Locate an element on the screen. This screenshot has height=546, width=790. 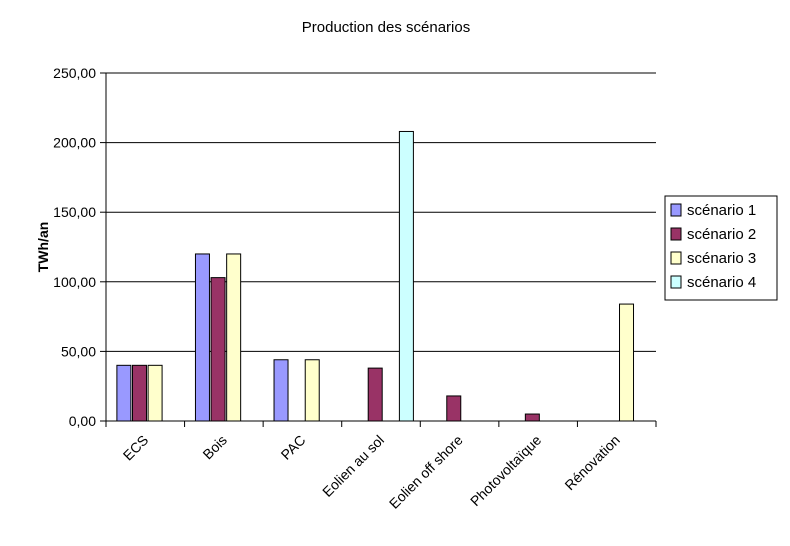
legend-label: scénario 4 is located at coordinates (721, 282).